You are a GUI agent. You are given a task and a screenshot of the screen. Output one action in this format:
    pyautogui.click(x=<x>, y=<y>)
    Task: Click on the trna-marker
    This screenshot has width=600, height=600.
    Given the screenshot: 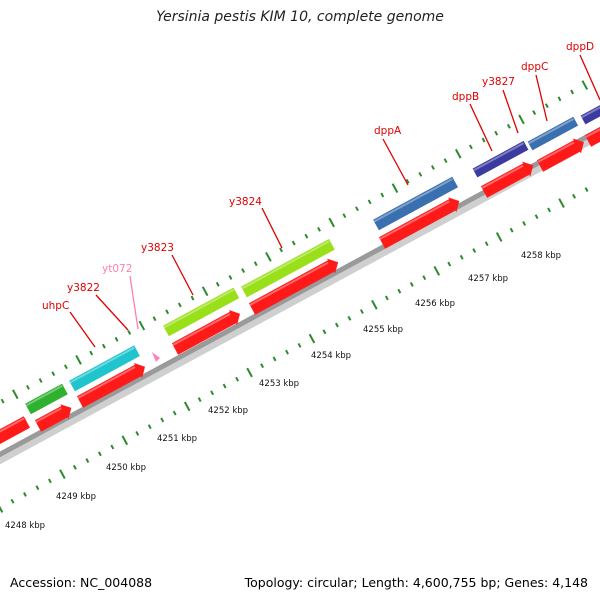 What is the action you would take?
    pyautogui.click(x=156, y=357)
    